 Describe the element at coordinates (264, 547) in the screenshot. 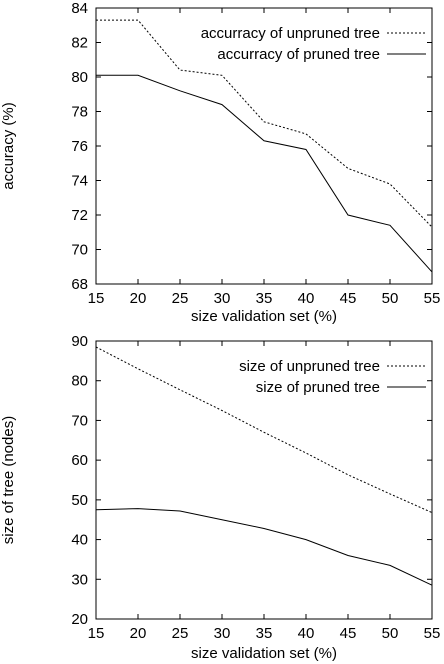

I see `pruned-series-line` at that location.